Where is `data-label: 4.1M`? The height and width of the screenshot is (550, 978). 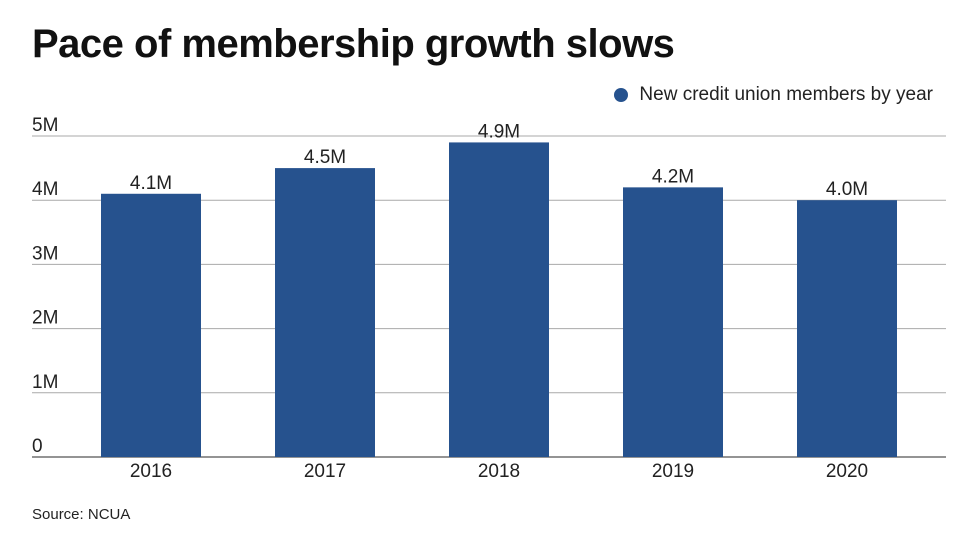 data-label: 4.1M is located at coordinates (151, 183).